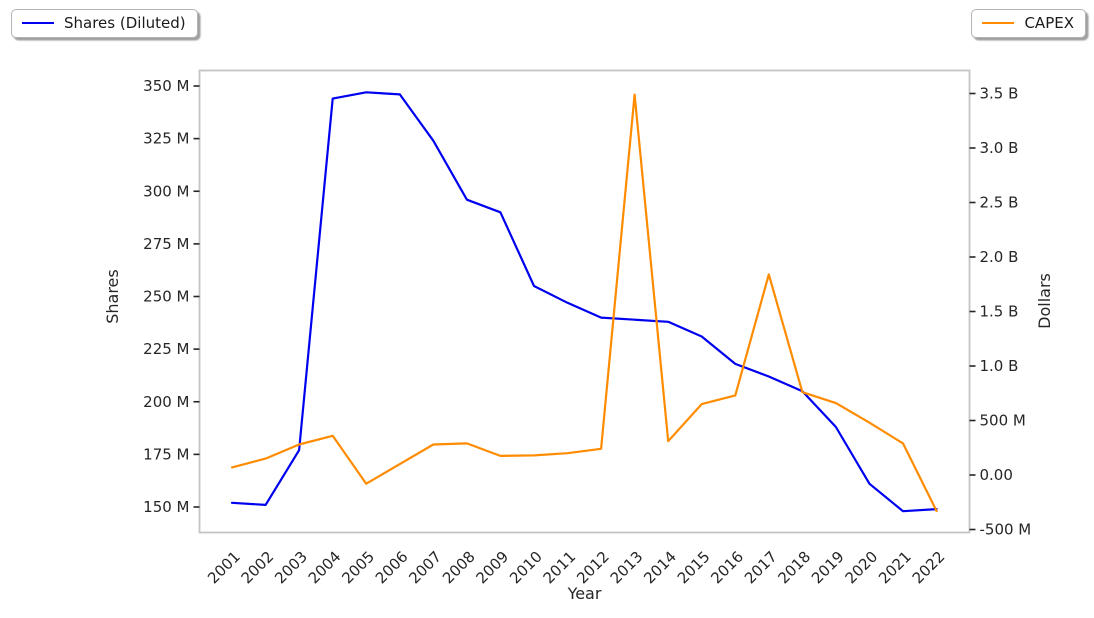 Image resolution: width=1094 pixels, height=618 pixels. What do you see at coordinates (627, 568) in the screenshot?
I see `x-tick-label: 2013` at bounding box center [627, 568].